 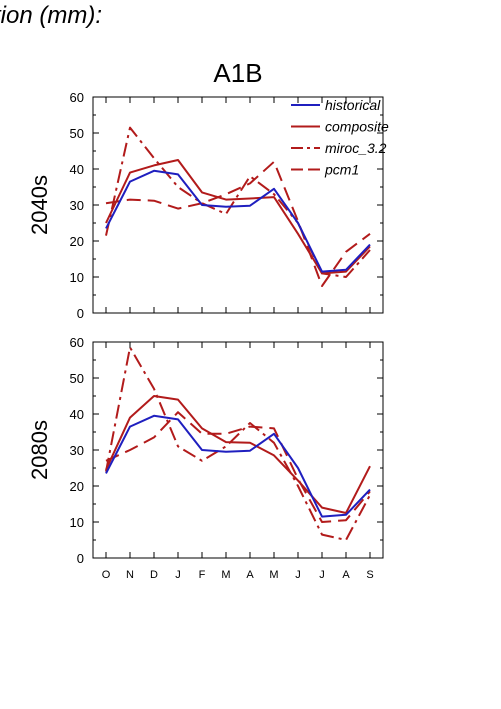 What do you see at coordinates (237, 73) in the screenshot?
I see `chart-title: A1B` at bounding box center [237, 73].